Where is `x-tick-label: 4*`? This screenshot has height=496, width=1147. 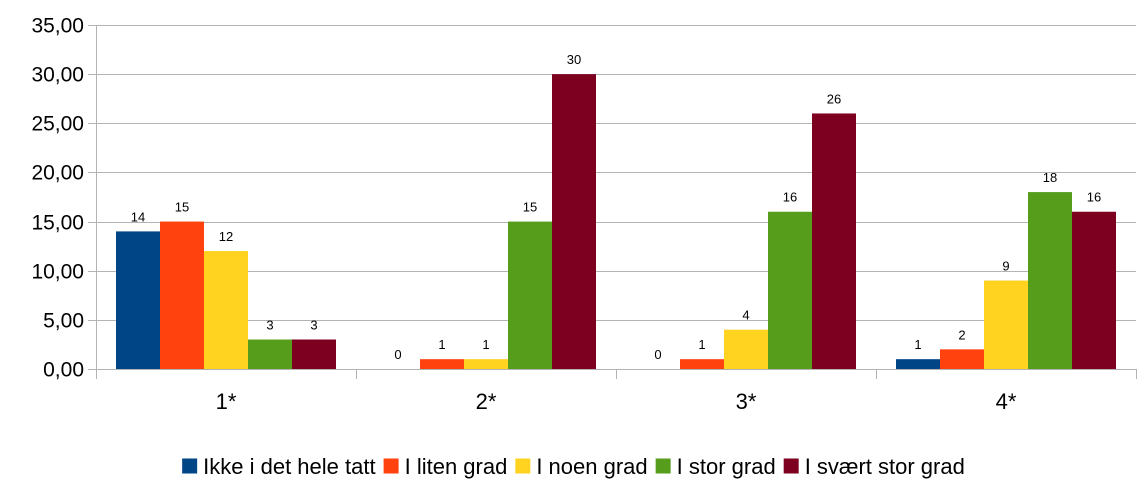
x-tick-label: 4* is located at coordinates (1006, 401).